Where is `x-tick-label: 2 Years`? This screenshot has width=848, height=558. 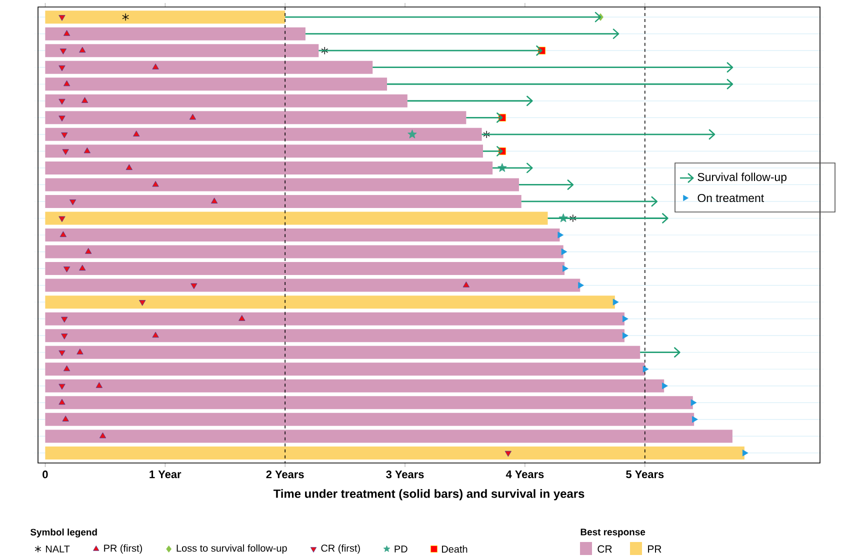 x-tick-label: 2 Years is located at coordinates (285, 474).